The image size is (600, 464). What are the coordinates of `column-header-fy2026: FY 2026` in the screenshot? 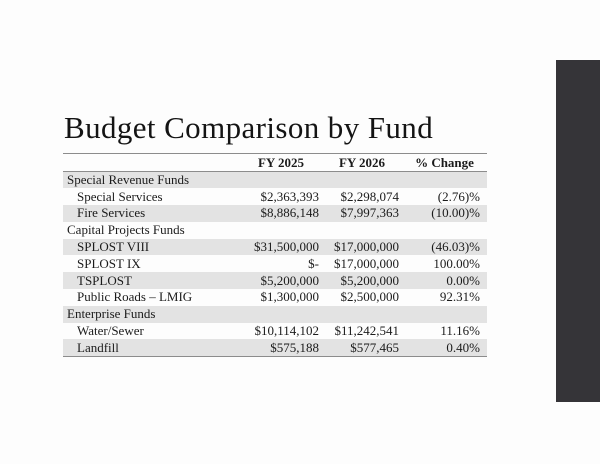 It's located at (362, 162).